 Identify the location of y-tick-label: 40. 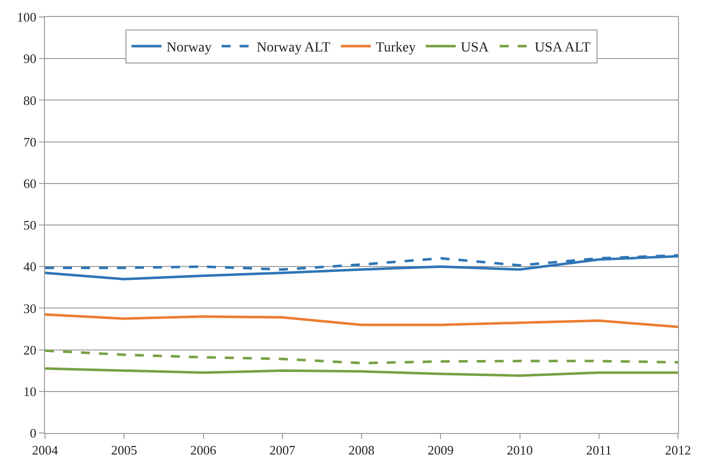
(29, 266).